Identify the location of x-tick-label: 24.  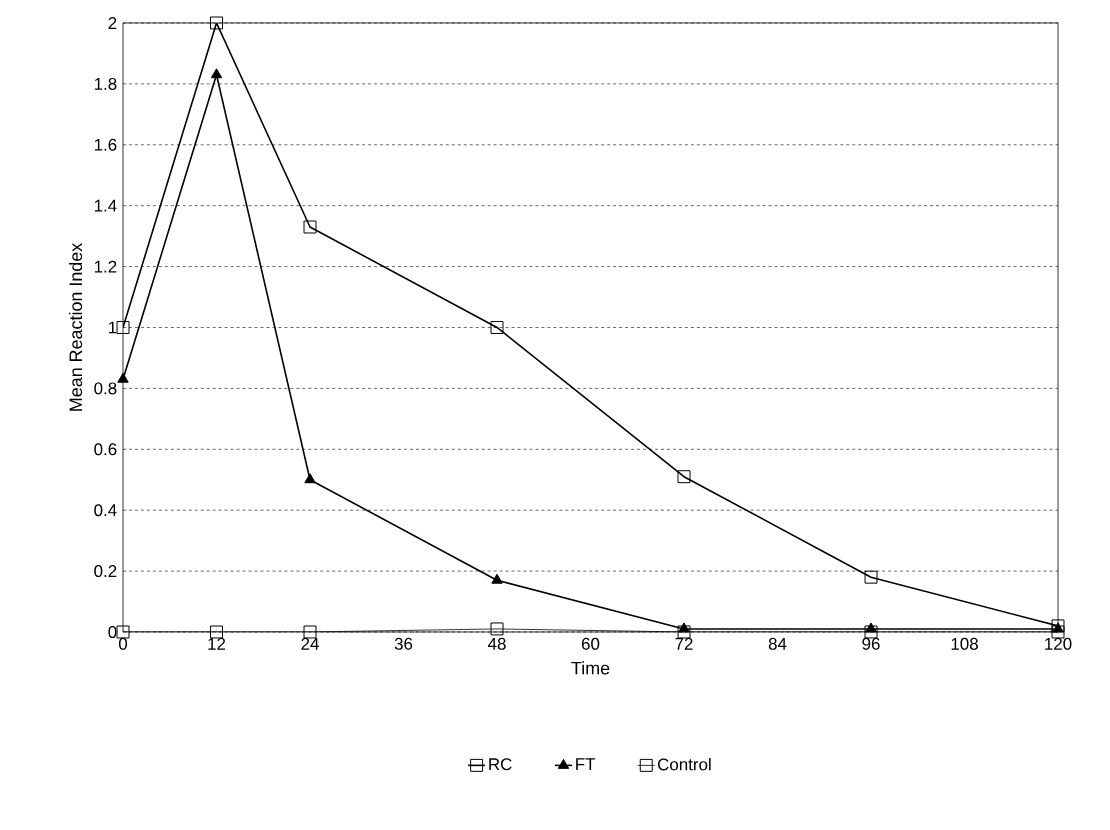
(310, 643).